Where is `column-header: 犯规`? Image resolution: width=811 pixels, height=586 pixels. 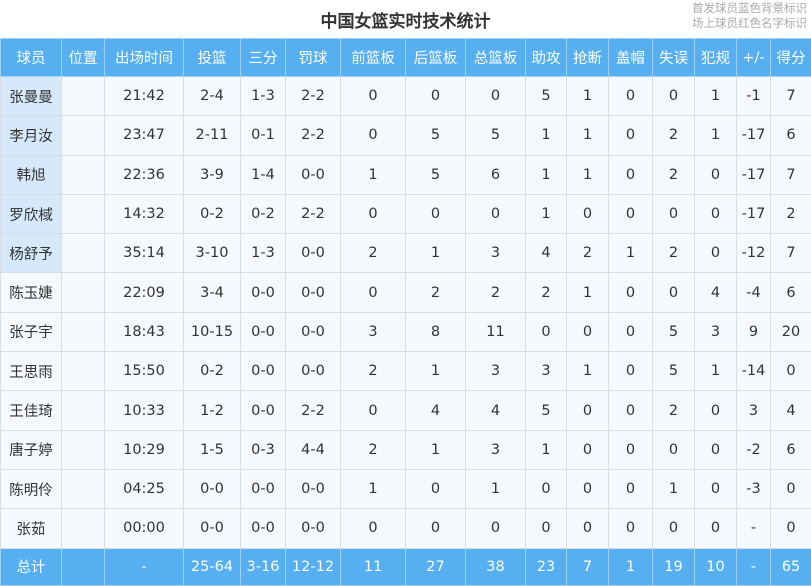
column-header: 犯规 is located at coordinates (716, 58).